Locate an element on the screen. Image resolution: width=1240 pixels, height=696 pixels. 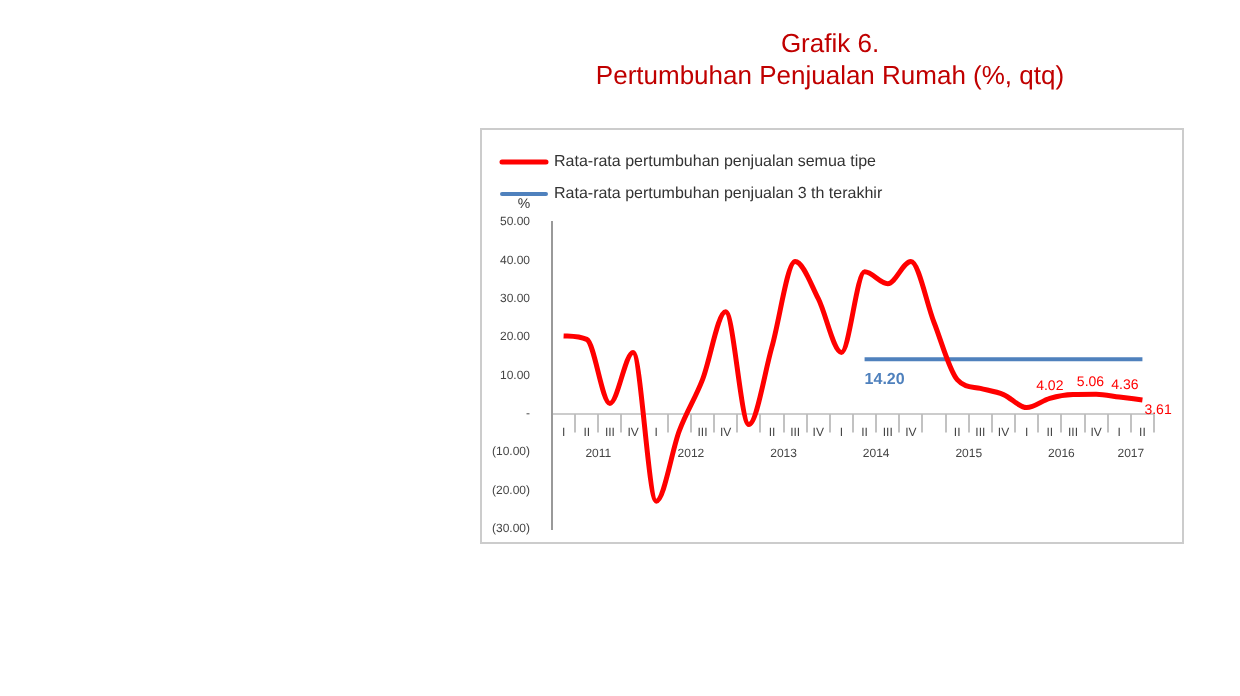
legend-label: Rata-rata pertumbuhan penjualan semua tipe is located at coordinates (716, 161).